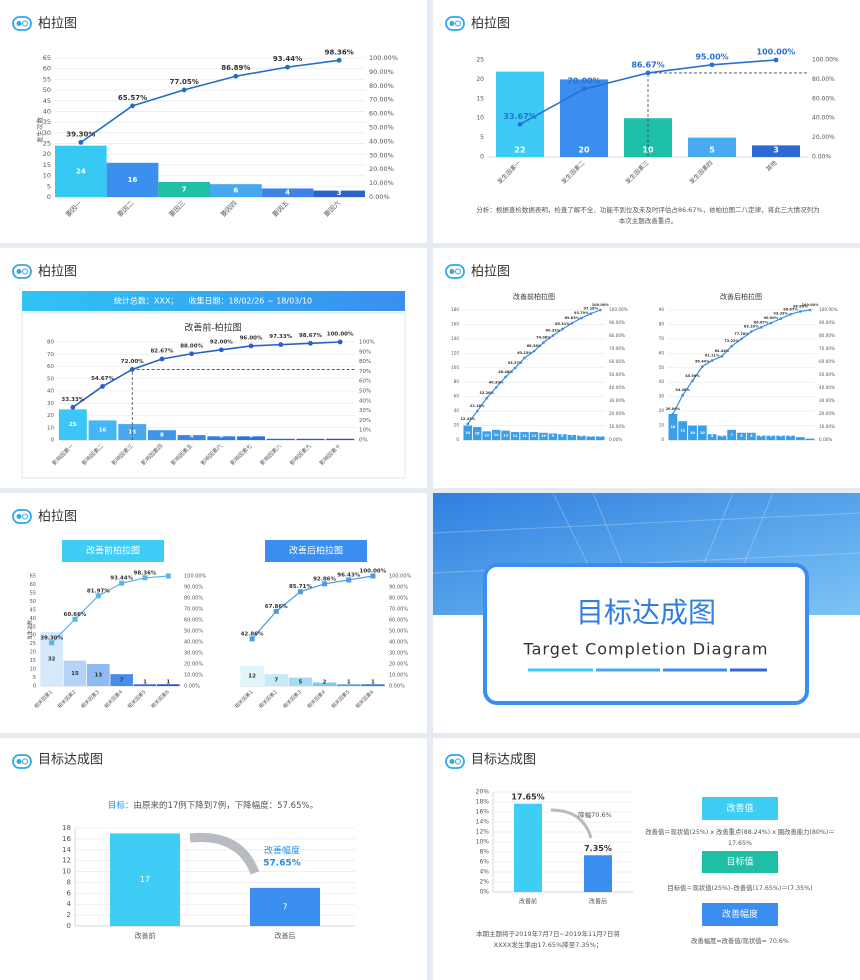 The image size is (860, 980). What do you see at coordinates (467, 433) in the screenshot?
I see `bar-label: 20` at bounding box center [467, 433].